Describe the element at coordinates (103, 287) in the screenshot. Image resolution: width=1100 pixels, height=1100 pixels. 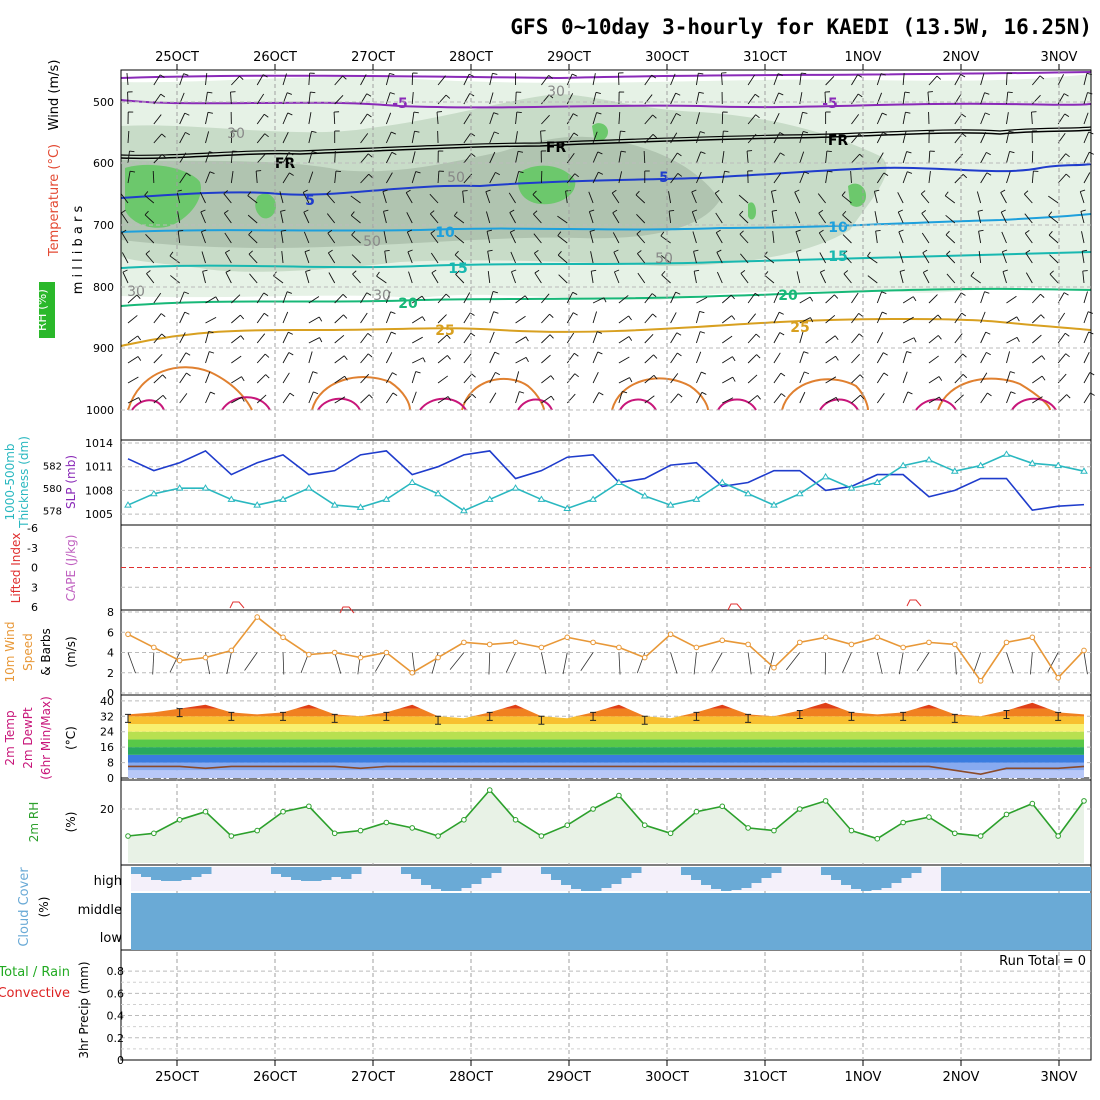
I see `pressure-tick-label: 800` at that location.